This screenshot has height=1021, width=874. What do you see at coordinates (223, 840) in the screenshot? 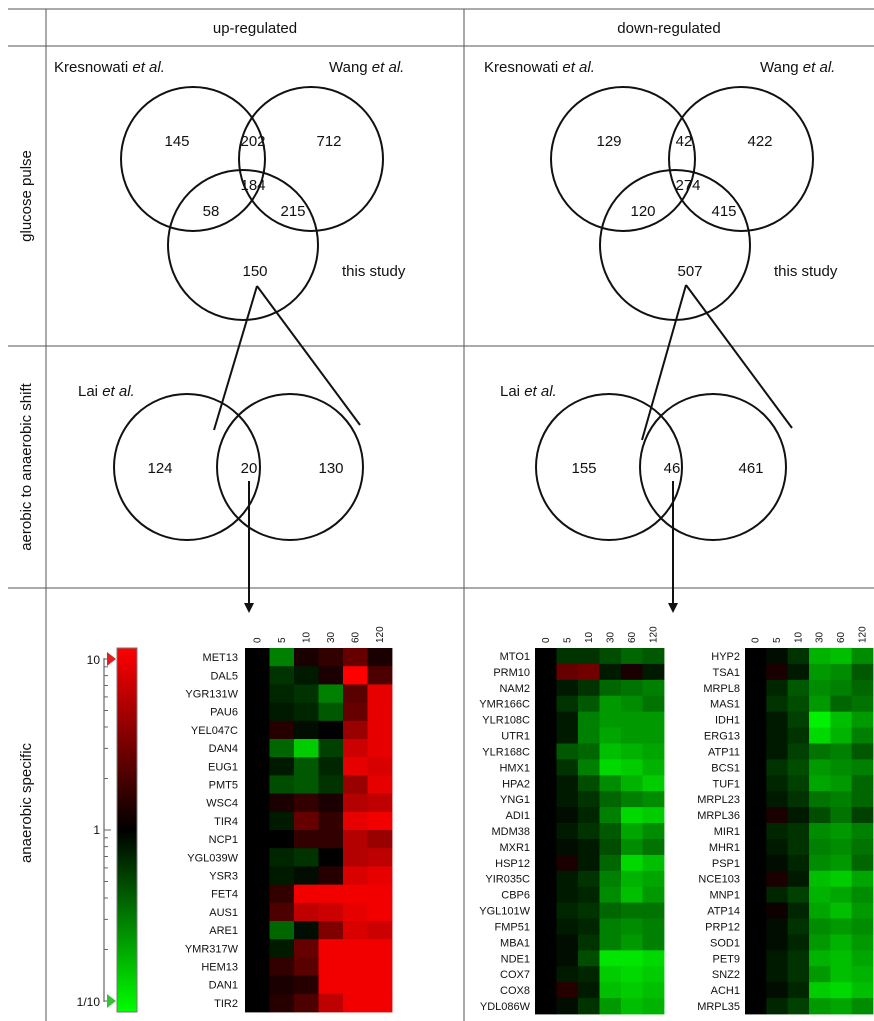
I see `gene-label: NCP1` at bounding box center [223, 840].